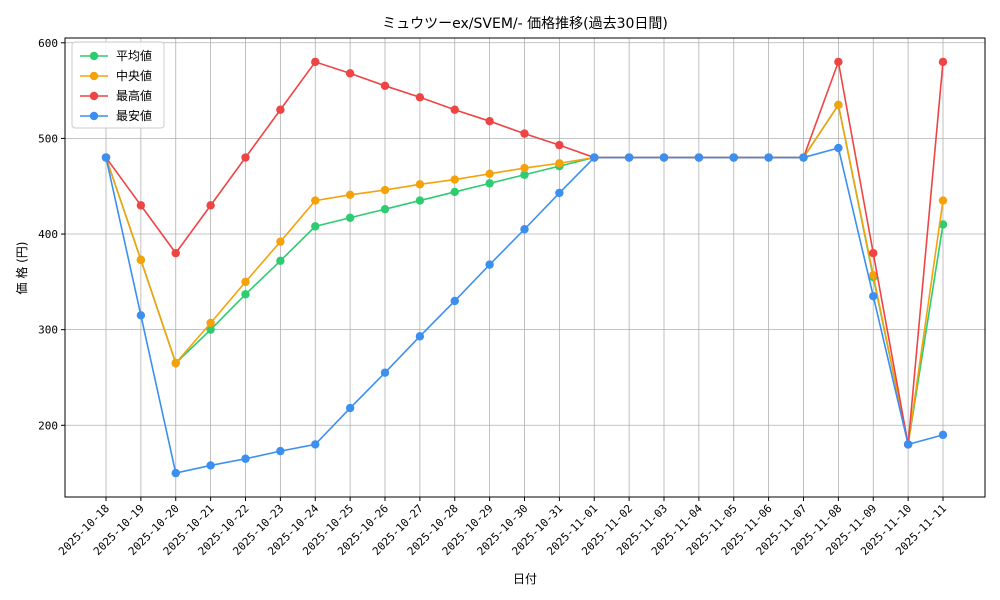  Describe the element at coordinates (48, 425) in the screenshot. I see `y-tick-label: 200` at that location.